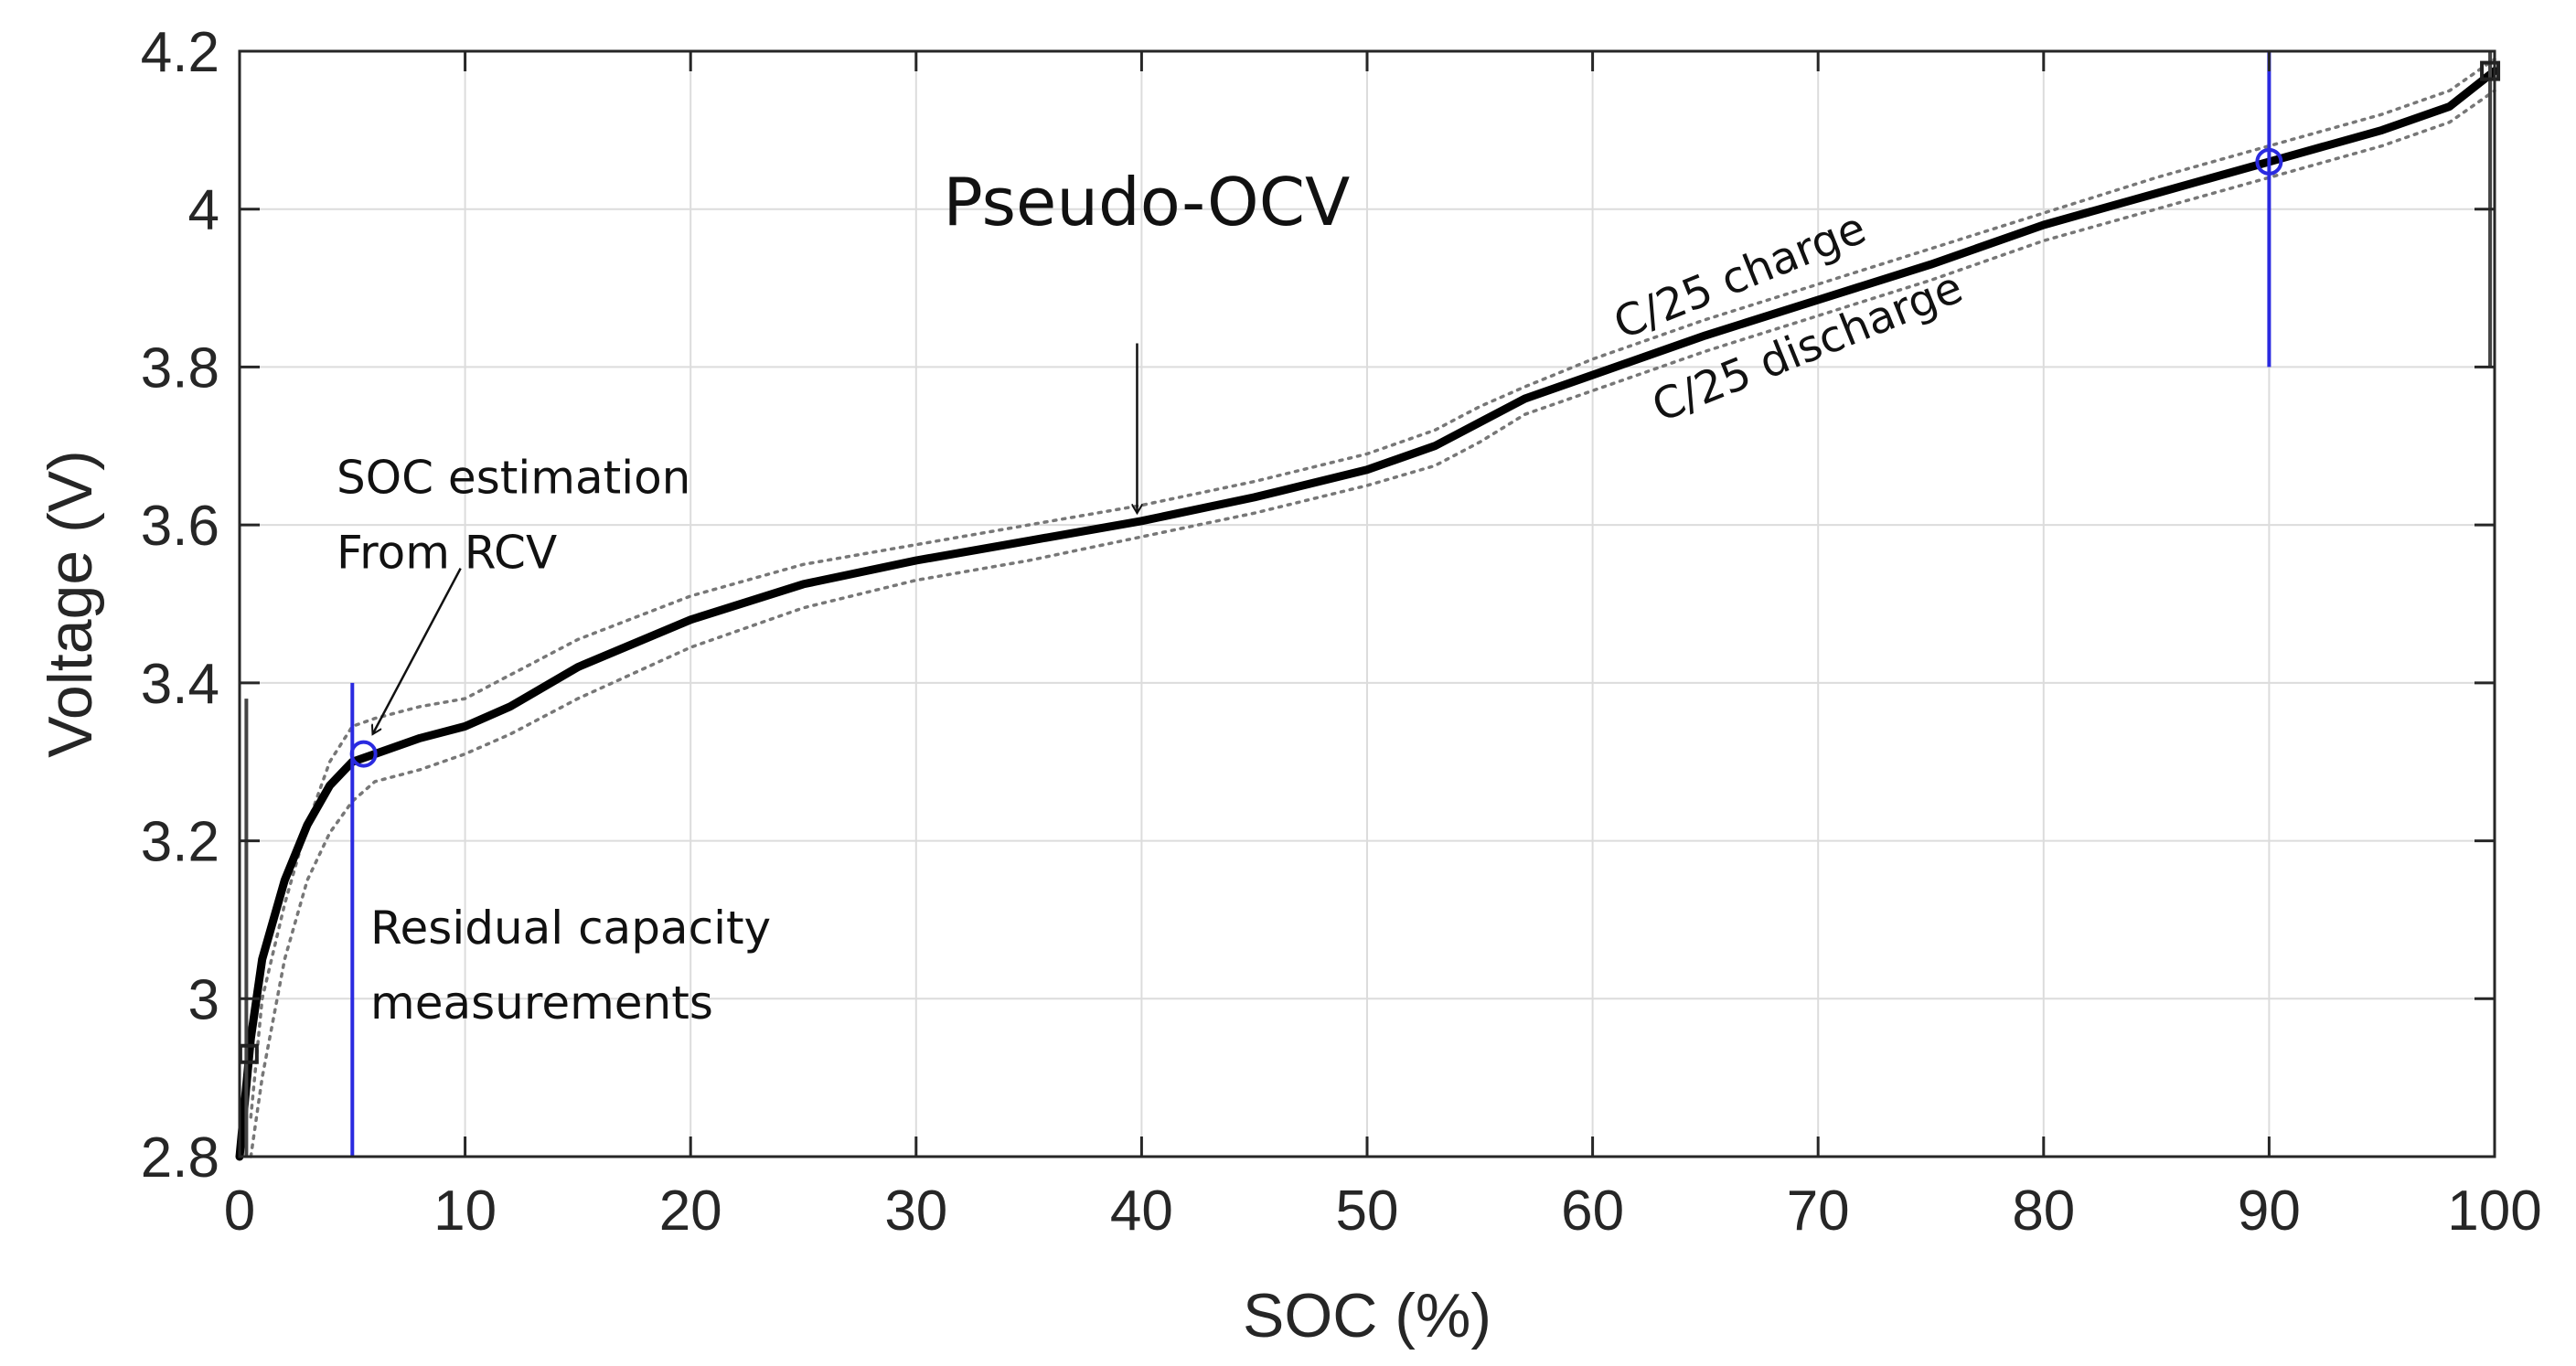 The height and width of the screenshot is (1366, 2576). I want to click on y-tick-label: 4.2, so click(180, 52).